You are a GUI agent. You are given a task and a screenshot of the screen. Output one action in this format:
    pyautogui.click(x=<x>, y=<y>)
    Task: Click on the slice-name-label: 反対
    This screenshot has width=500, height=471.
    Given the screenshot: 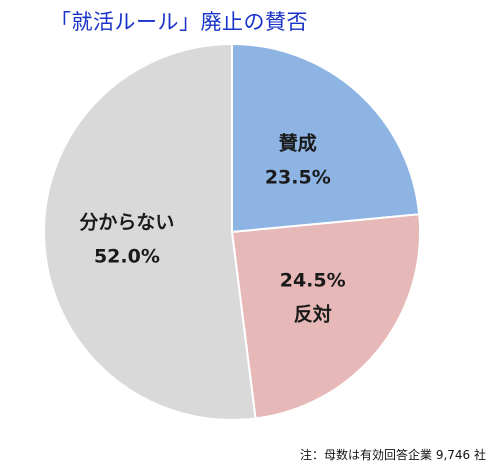 What is the action you would take?
    pyautogui.click(x=313, y=314)
    